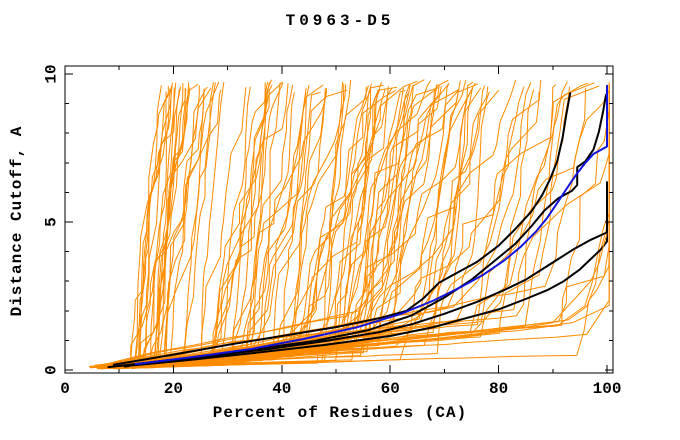 The width and height of the screenshot is (680, 440). I want to click on y-tick-label: 0, so click(52, 370).